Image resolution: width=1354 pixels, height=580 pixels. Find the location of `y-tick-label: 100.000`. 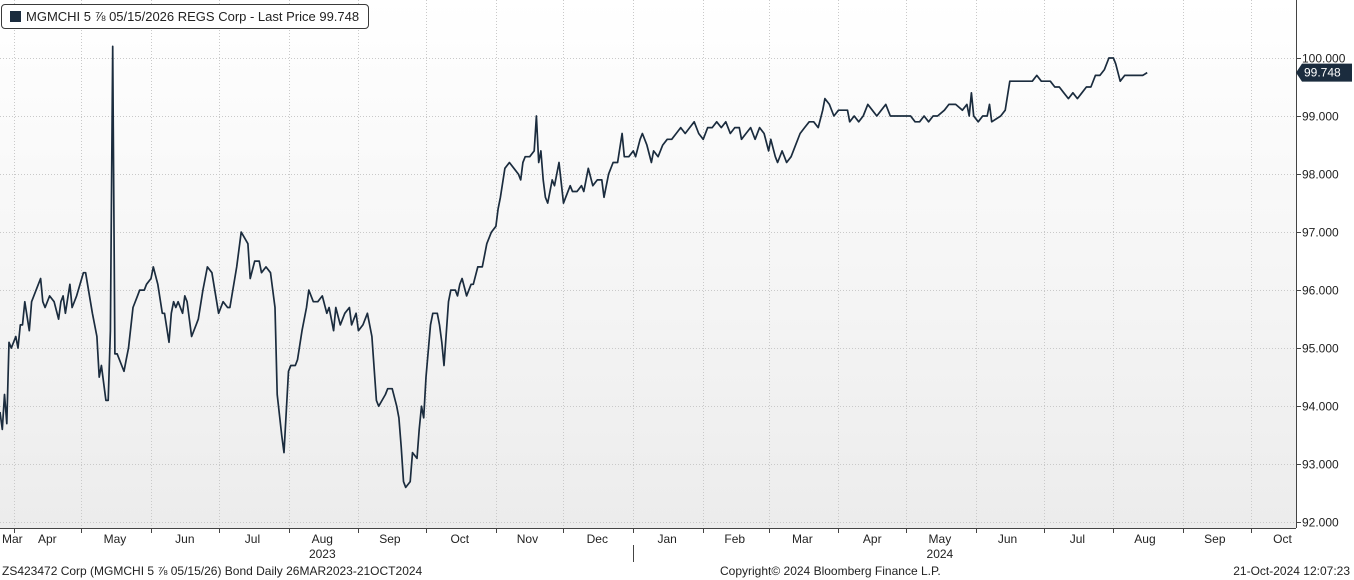

y-tick-label: 100.000 is located at coordinates (1324, 59).